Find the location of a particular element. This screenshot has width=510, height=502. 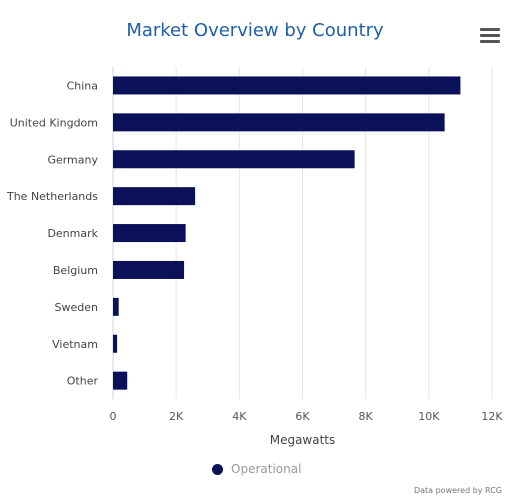

bar-the-netherlands is located at coordinates (154, 196).